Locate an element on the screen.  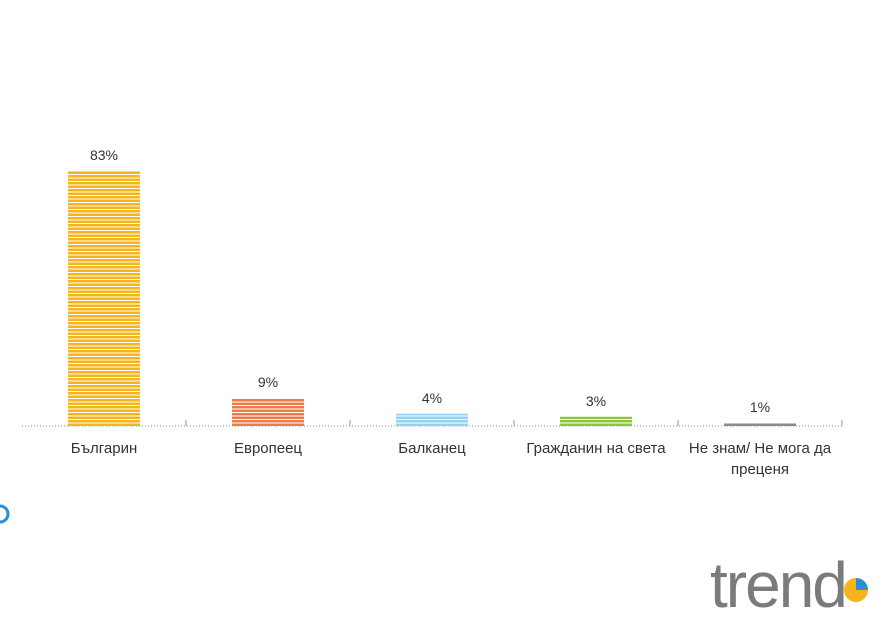
value-label: 1% is located at coordinates (760, 406).